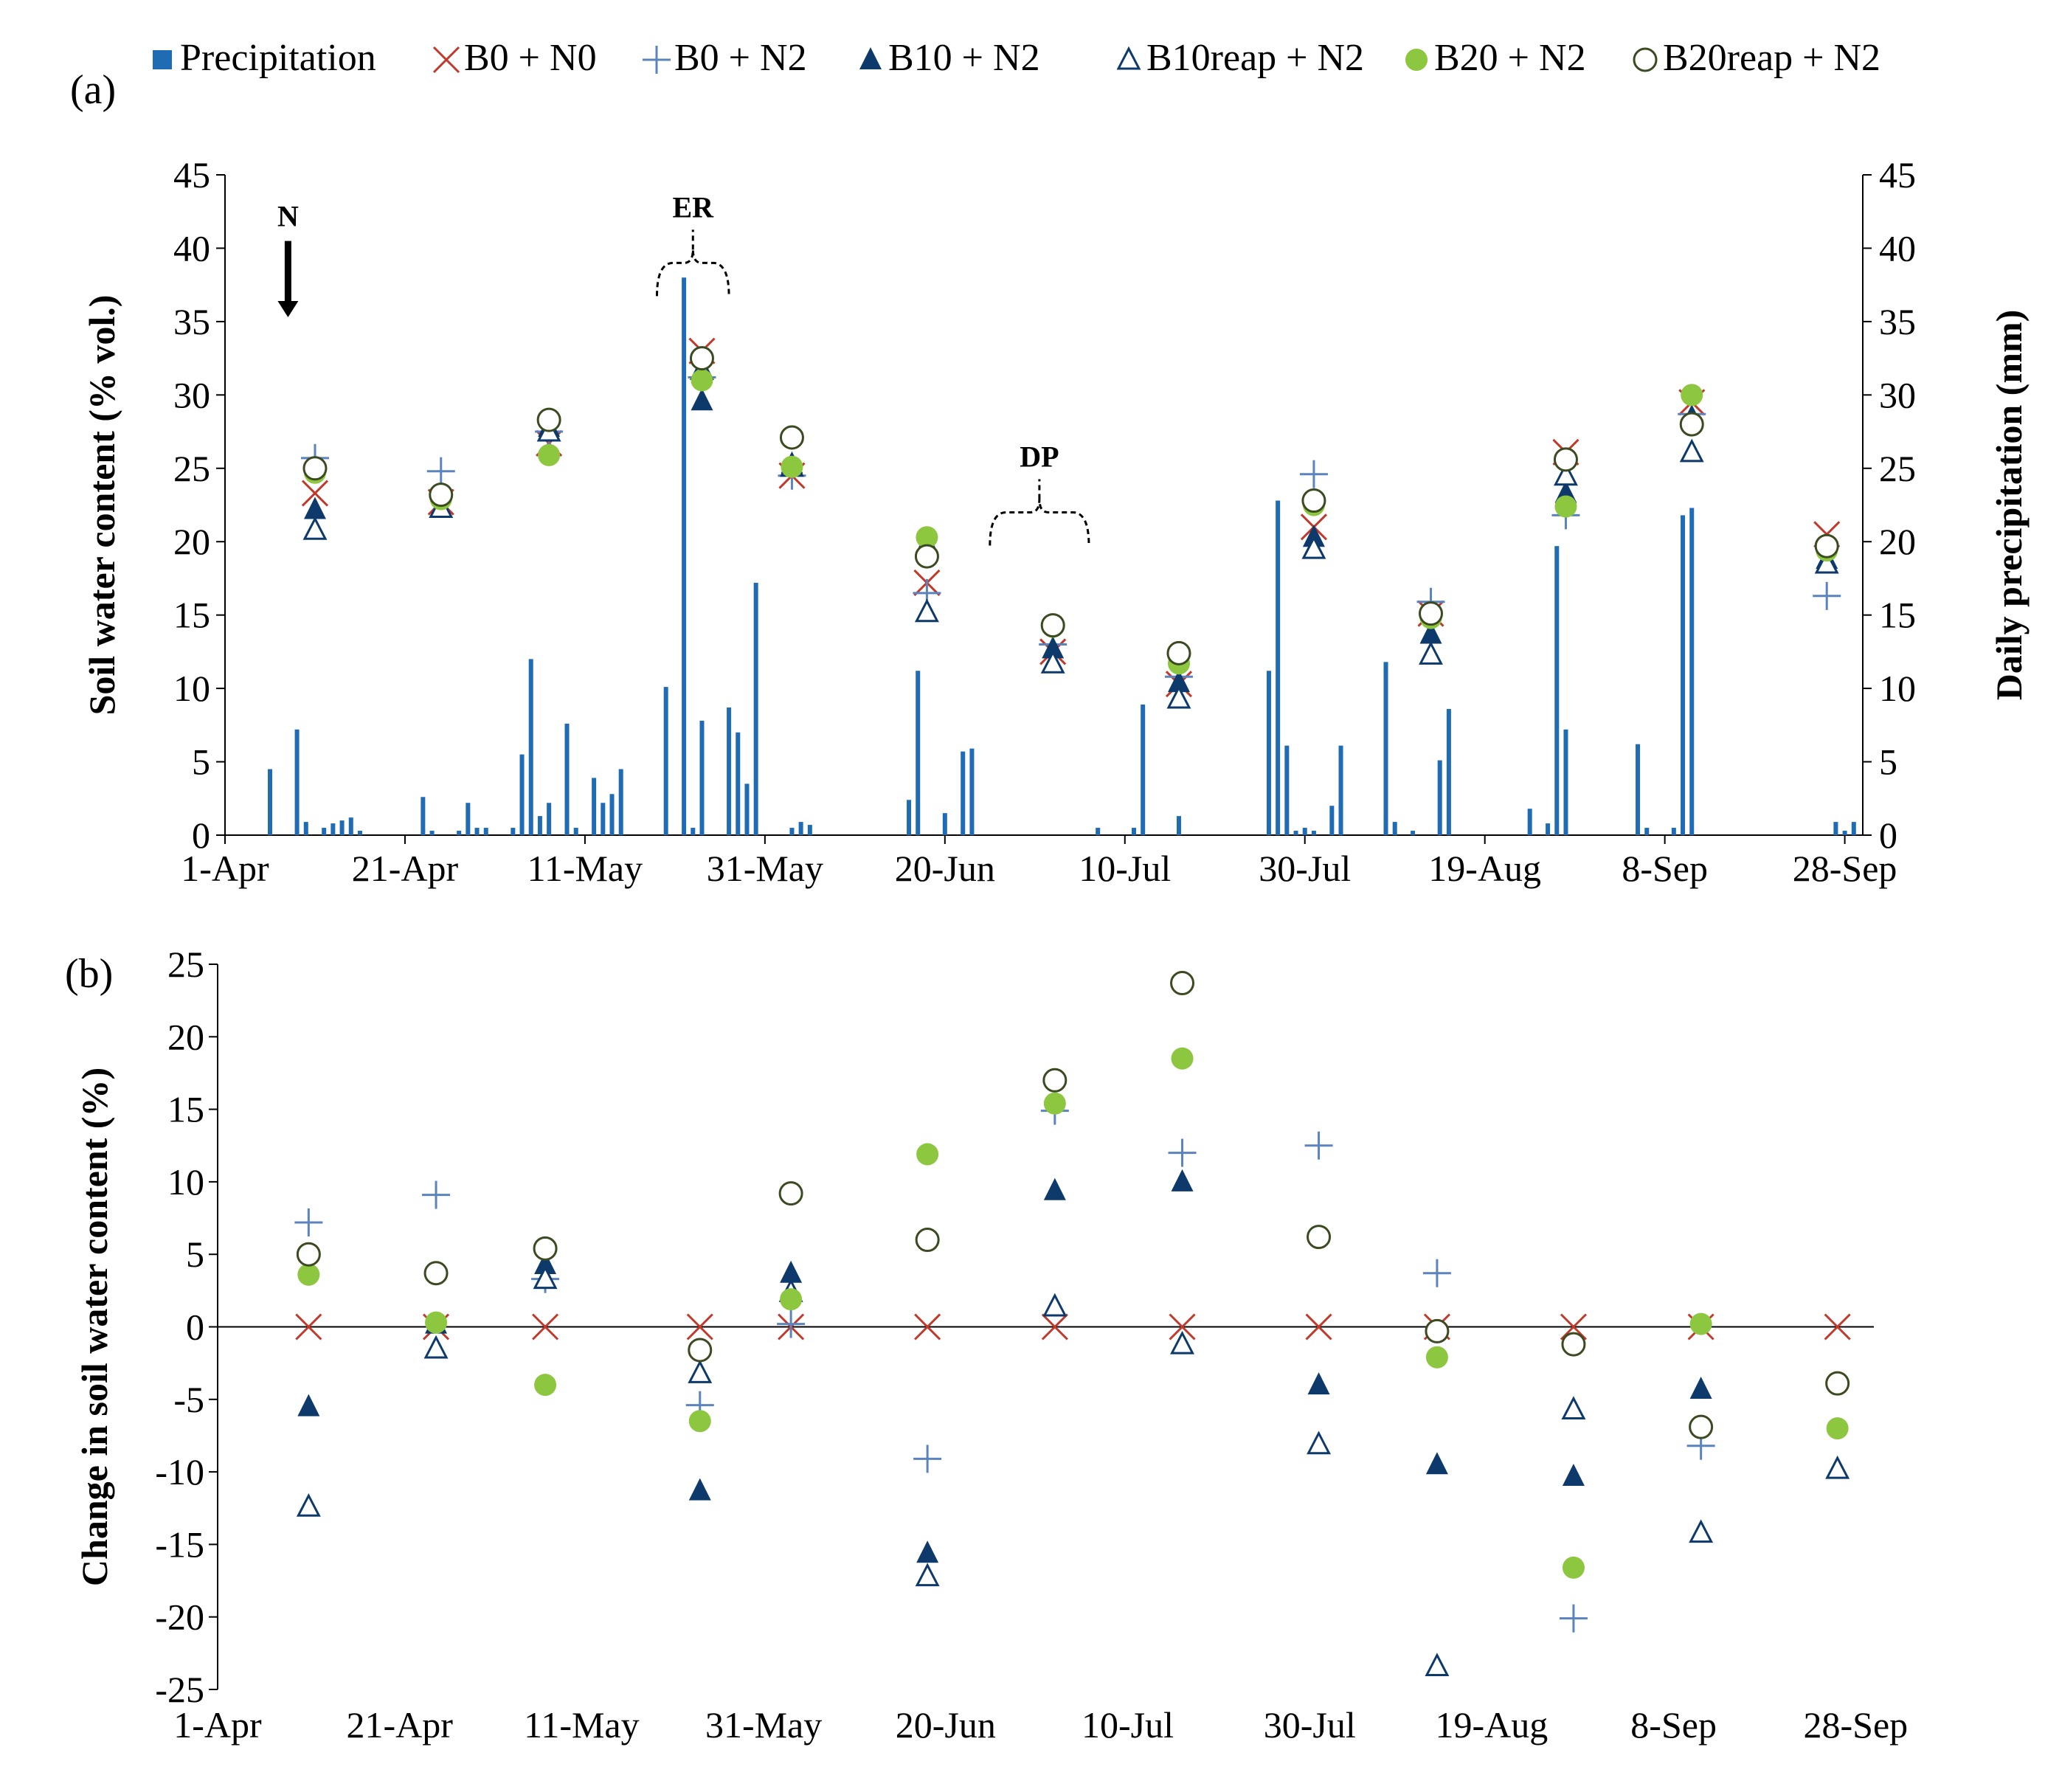 The width and height of the screenshot is (2045, 1792). What do you see at coordinates (399, 1725) in the screenshot?
I see `panel-b-xtick-label: 21-Apr` at bounding box center [399, 1725].